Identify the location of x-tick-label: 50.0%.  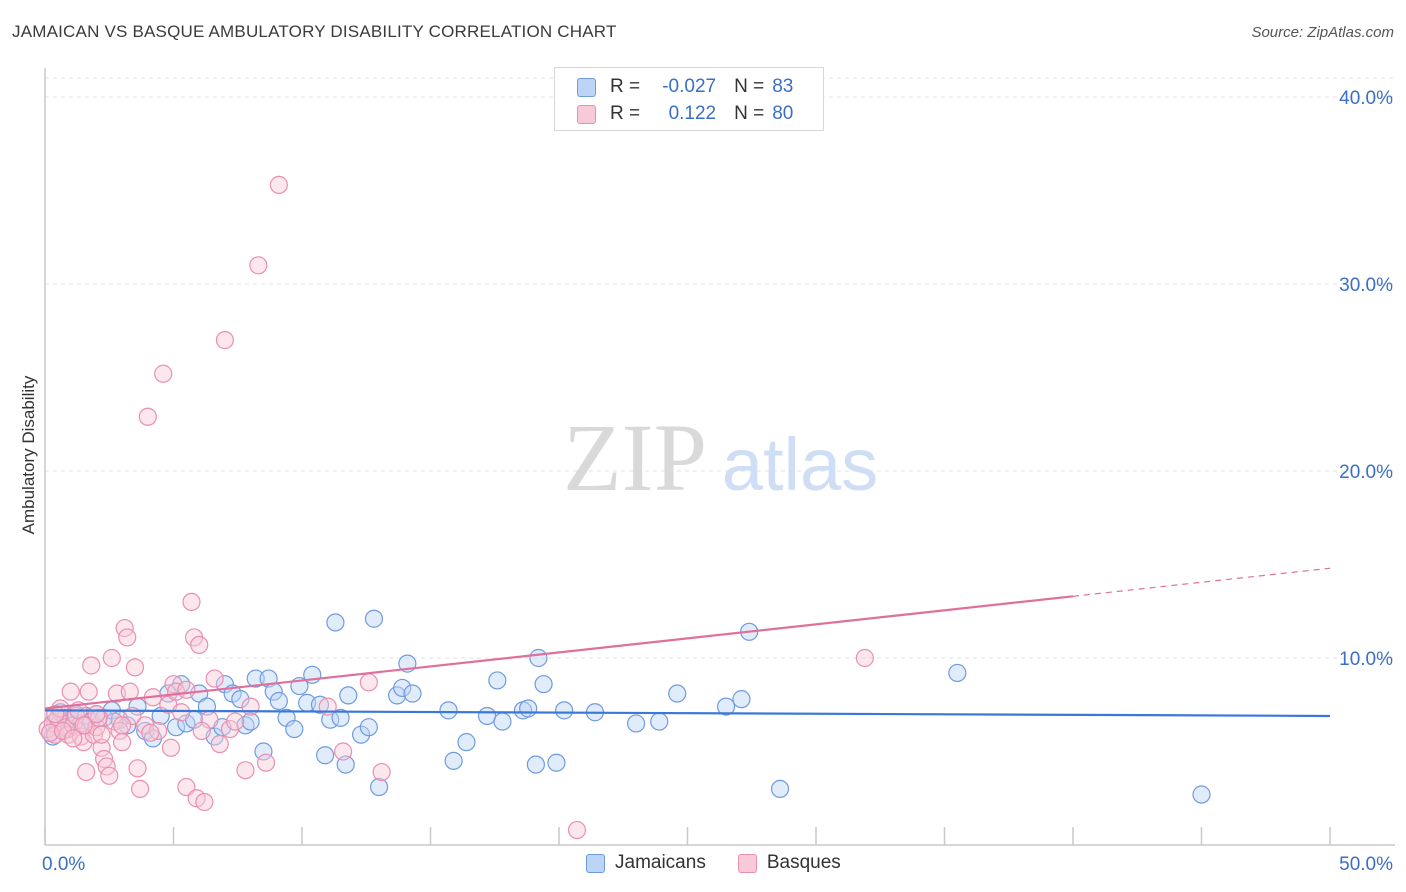
(1366, 864).